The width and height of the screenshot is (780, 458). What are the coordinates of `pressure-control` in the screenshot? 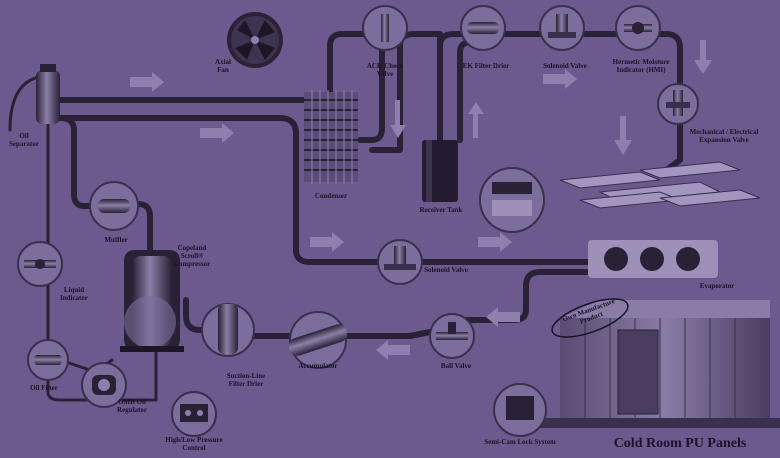 It's located at (194, 414).